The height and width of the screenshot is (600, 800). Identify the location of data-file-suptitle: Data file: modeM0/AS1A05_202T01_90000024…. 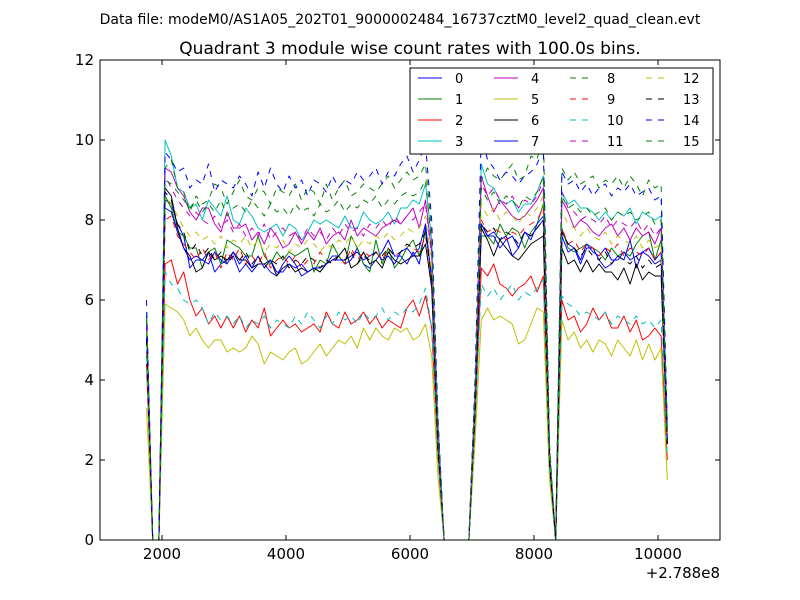
(400, 20).